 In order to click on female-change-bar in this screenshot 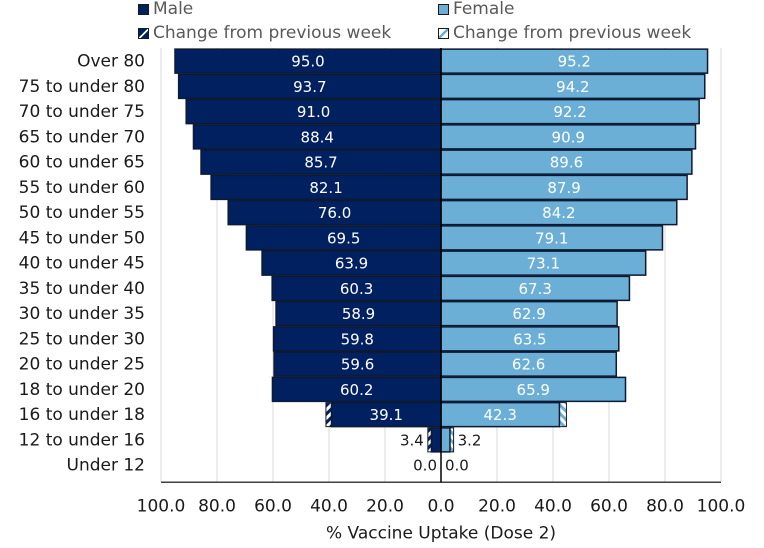, I will do `click(562, 415)`.